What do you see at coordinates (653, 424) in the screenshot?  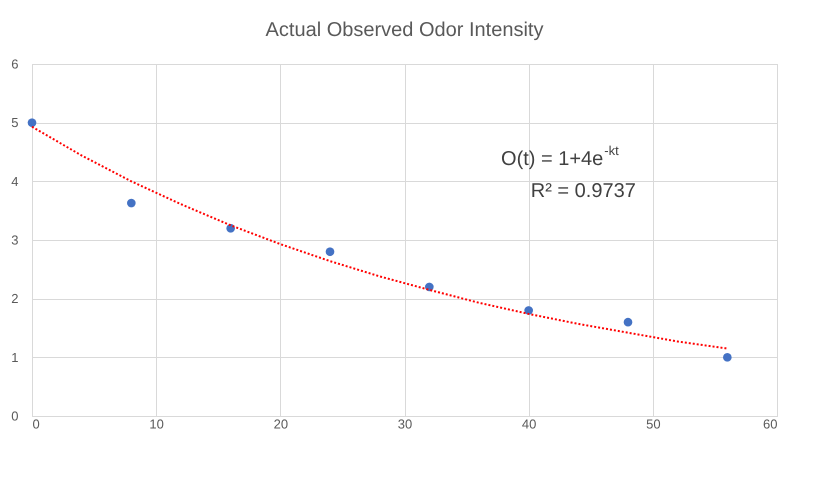 I see `x-tick-label: 50` at bounding box center [653, 424].